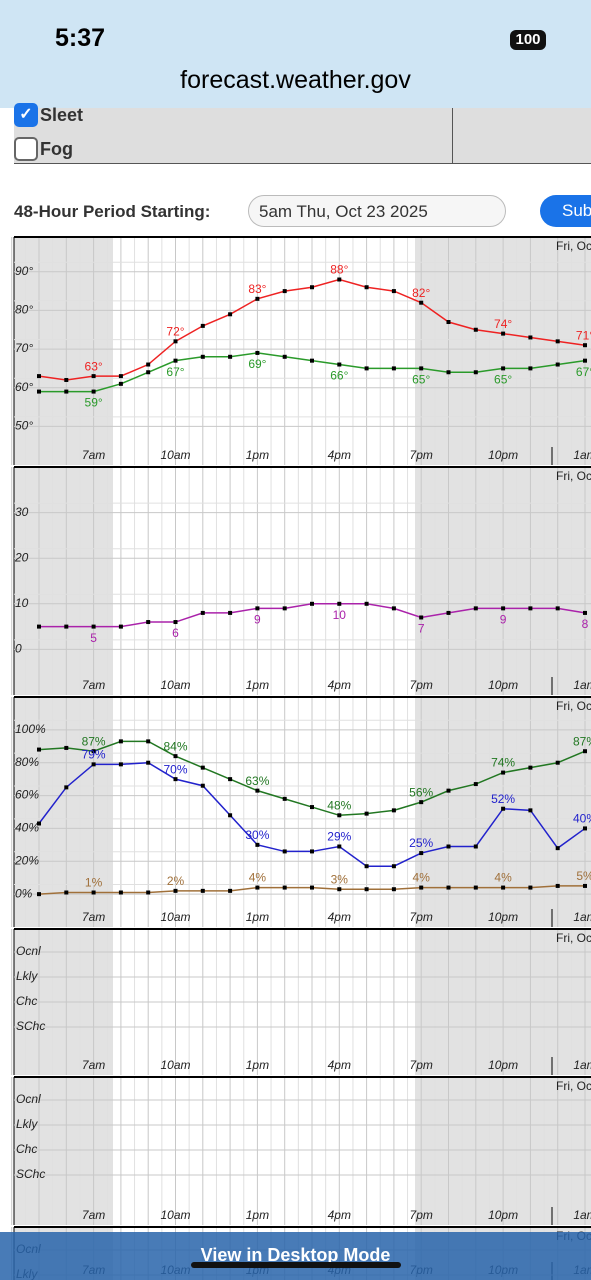  What do you see at coordinates (24, 893) in the screenshot?
I see `y-tick-label: 0%` at bounding box center [24, 893].